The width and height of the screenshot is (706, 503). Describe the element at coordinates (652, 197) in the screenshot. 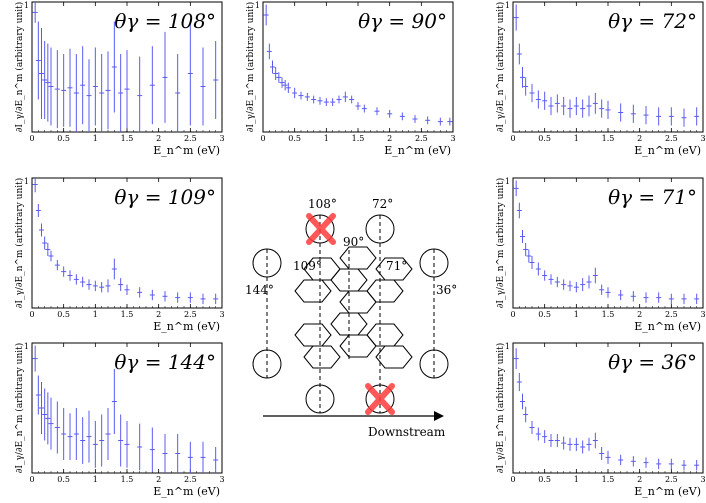

I see `panel-title: θγ = 71°` at that location.